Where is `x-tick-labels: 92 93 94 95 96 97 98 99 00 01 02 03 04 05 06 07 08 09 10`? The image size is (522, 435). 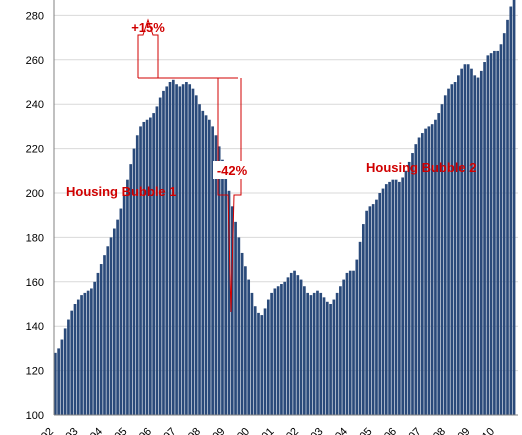
x-tick-labels: 92 93 94 95 96 97 98 99 00 01 02 03 04 05 06 07 08 09 10 is located at coordinates (268, 430).